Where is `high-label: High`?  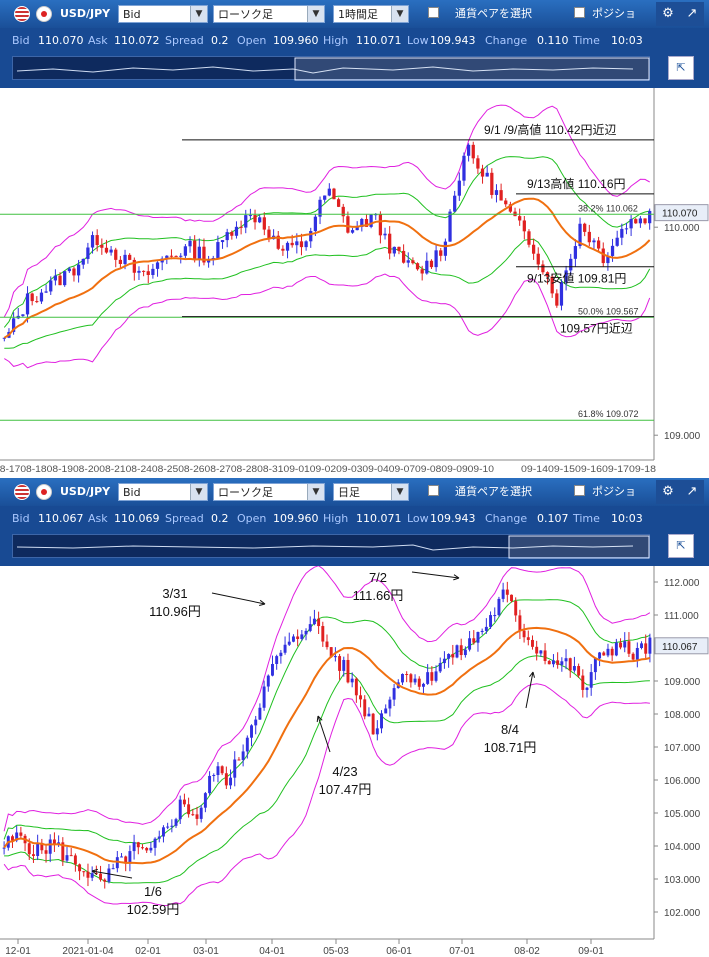 high-label: High is located at coordinates (336, 40).